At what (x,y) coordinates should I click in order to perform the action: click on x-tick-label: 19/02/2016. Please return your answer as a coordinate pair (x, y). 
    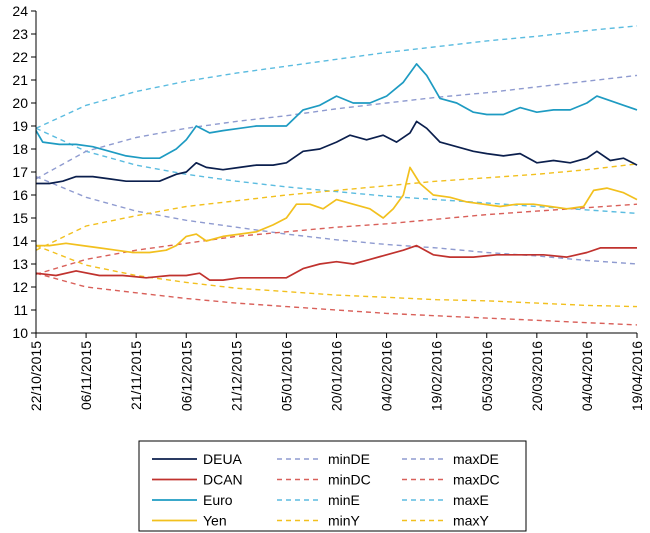
    Looking at the image, I should click on (437, 376).